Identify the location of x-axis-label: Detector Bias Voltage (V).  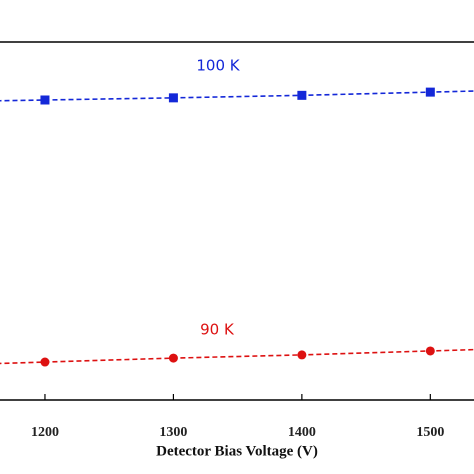
(237, 451).